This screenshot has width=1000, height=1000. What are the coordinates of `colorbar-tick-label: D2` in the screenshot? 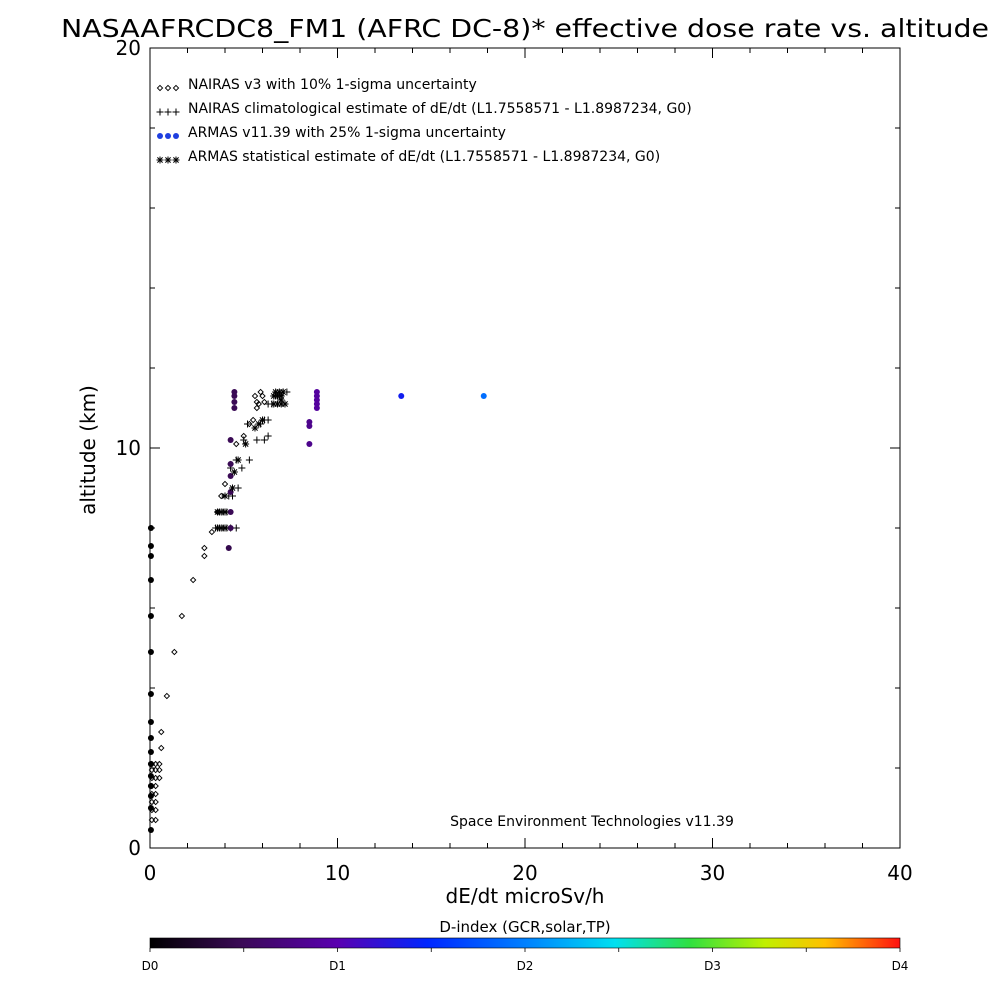 It's located at (525, 966).